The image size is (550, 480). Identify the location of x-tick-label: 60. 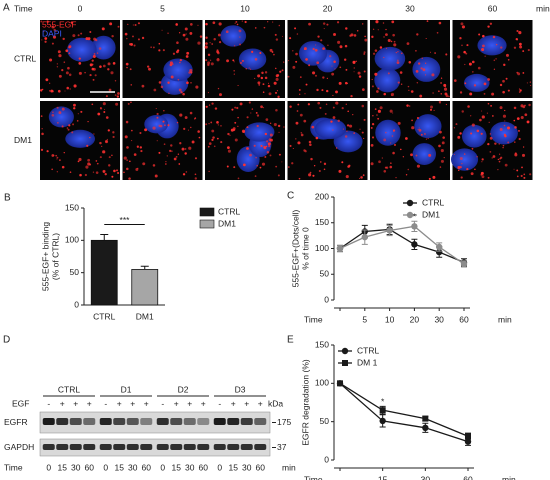
(464, 319).